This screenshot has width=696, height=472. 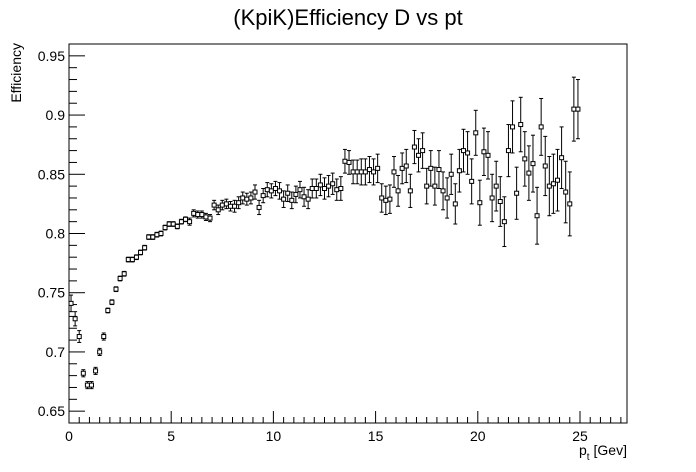 I want to click on x-tick-label: 10, so click(x=274, y=436).